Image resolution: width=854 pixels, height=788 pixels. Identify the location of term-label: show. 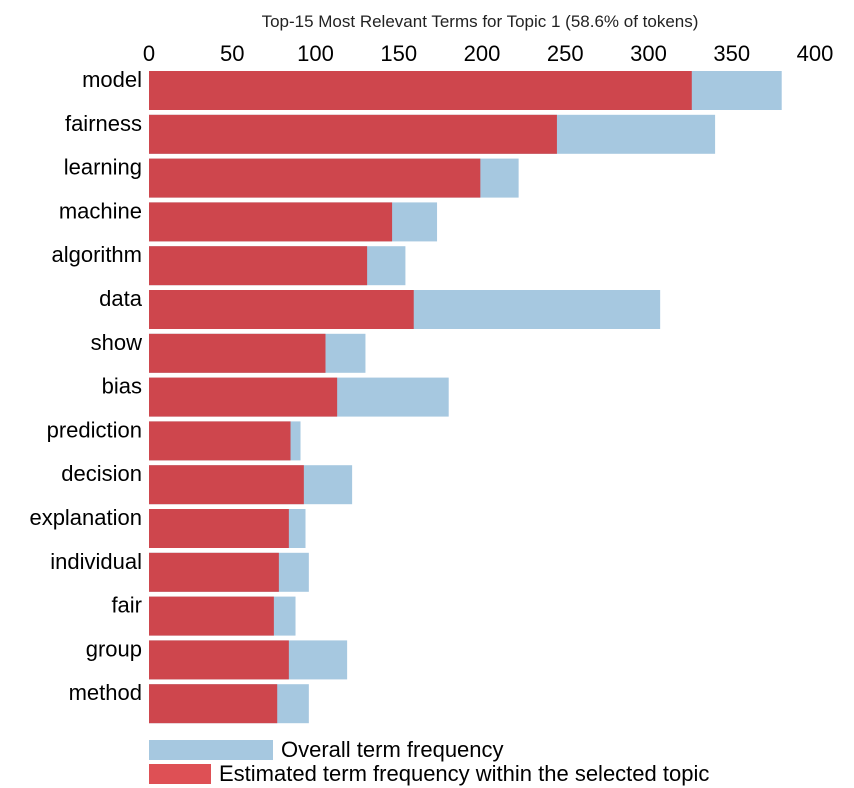
(116, 342).